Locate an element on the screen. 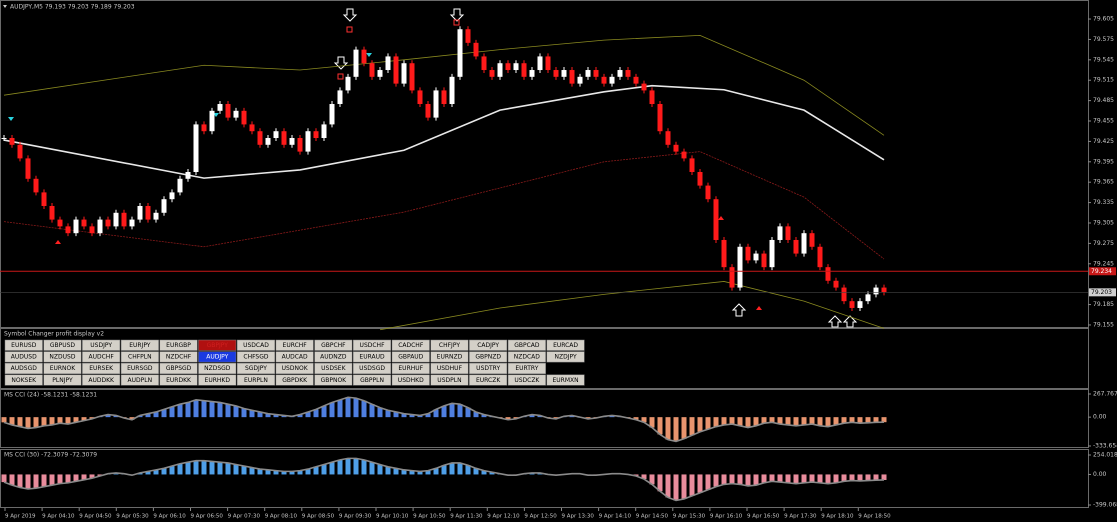 Image resolution: width=1117 pixels, height=522 pixels. symbol-button: NZDCAD is located at coordinates (526, 357).